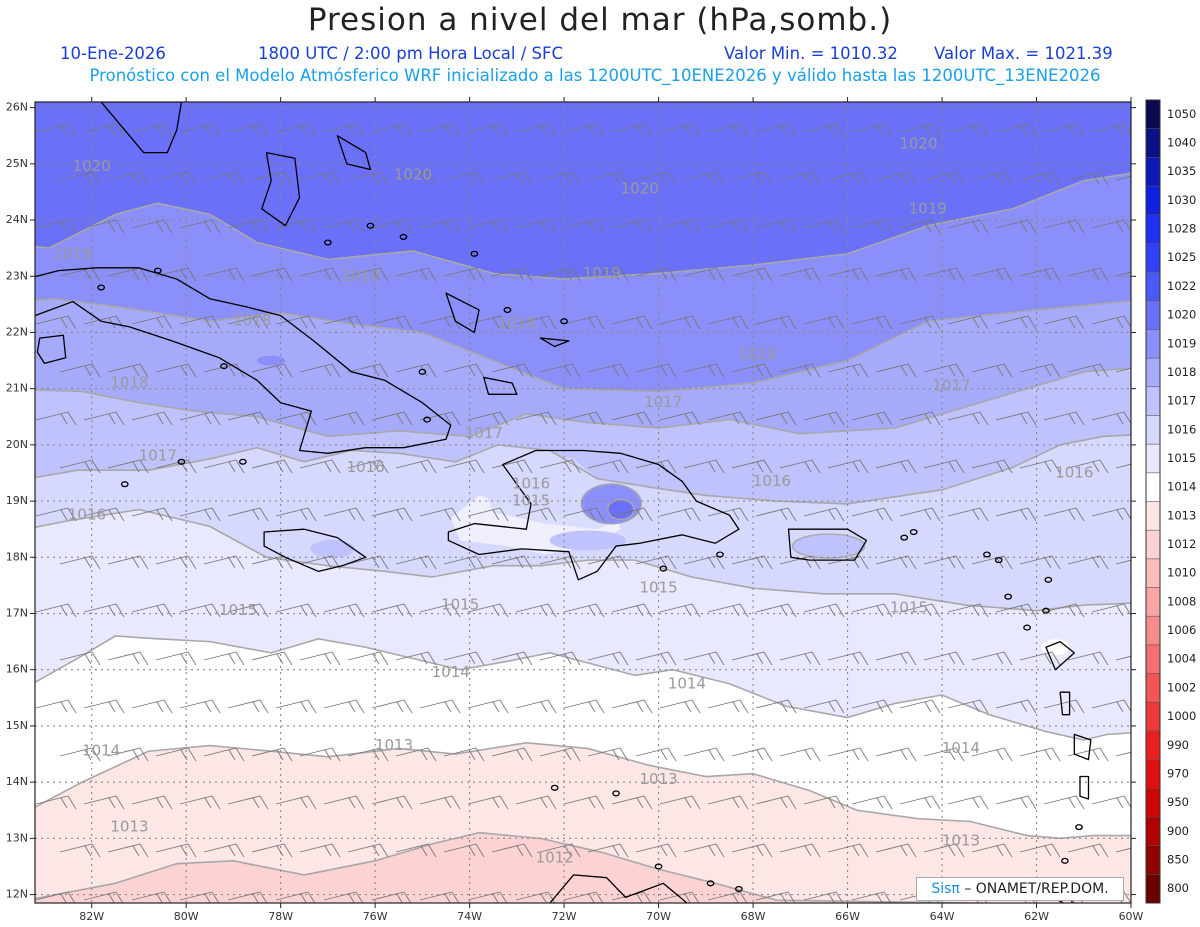 The height and width of the screenshot is (927, 1200). Describe the element at coordinates (354, 153) in the screenshot. I see `coastline-eleuthera` at that location.